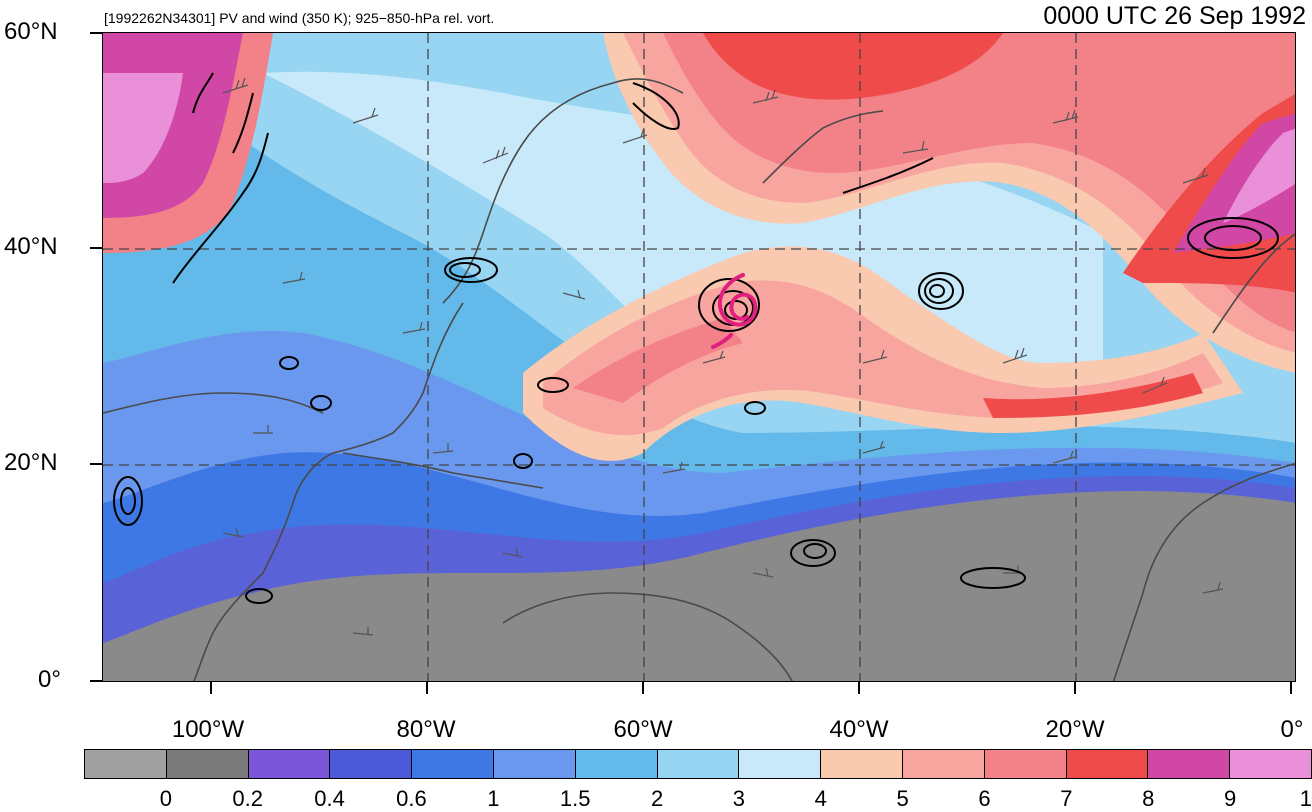 The height and width of the screenshot is (812, 1312). Describe the element at coordinates (859, 729) in the screenshot. I see `lon-label-40w: 40°W` at that location.